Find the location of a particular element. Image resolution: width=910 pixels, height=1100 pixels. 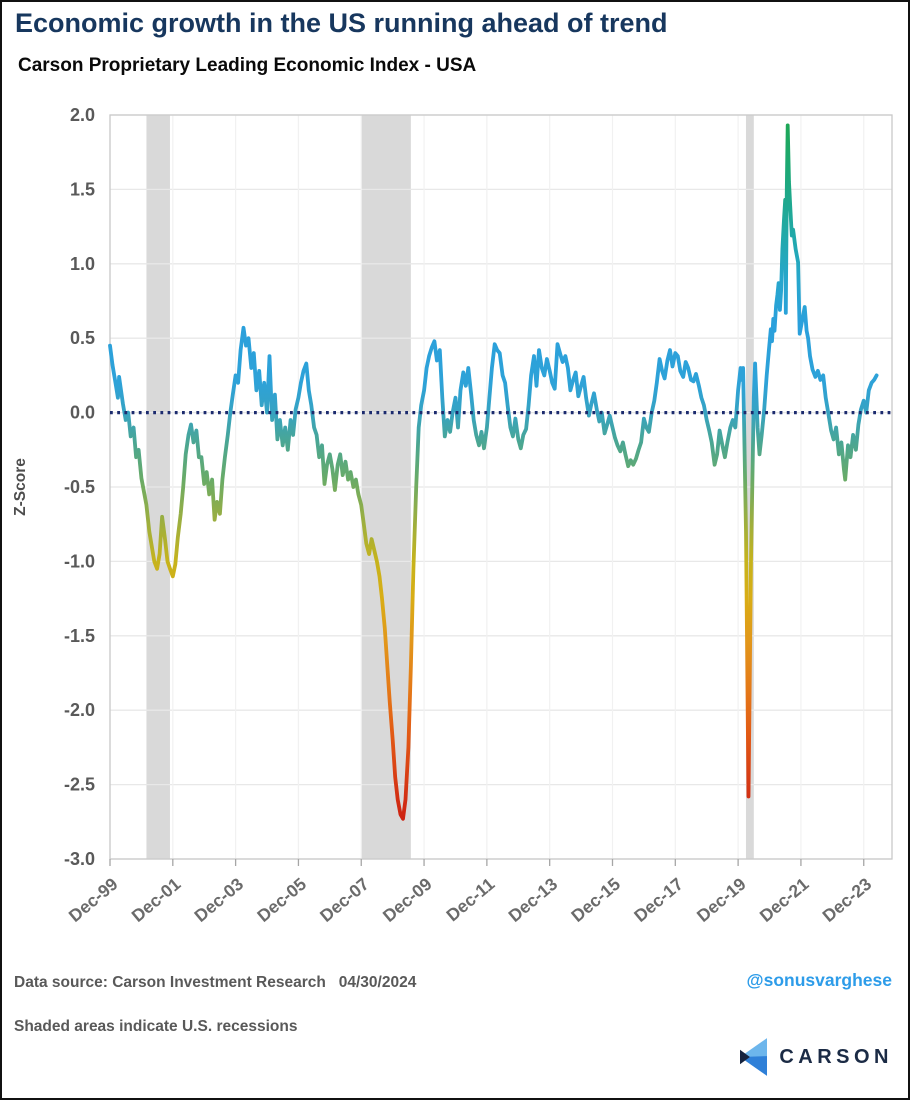

twitter-handle-link: @sonusvarghese is located at coordinates (819, 980).